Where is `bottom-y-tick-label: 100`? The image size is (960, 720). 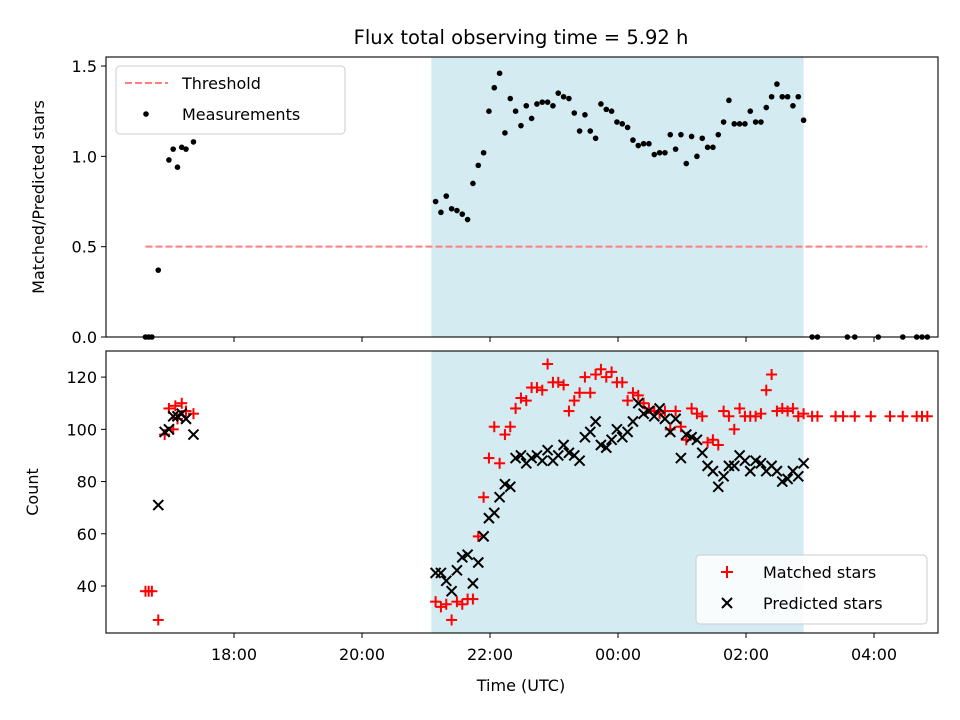 bottom-y-tick-label: 100 is located at coordinates (81, 429).